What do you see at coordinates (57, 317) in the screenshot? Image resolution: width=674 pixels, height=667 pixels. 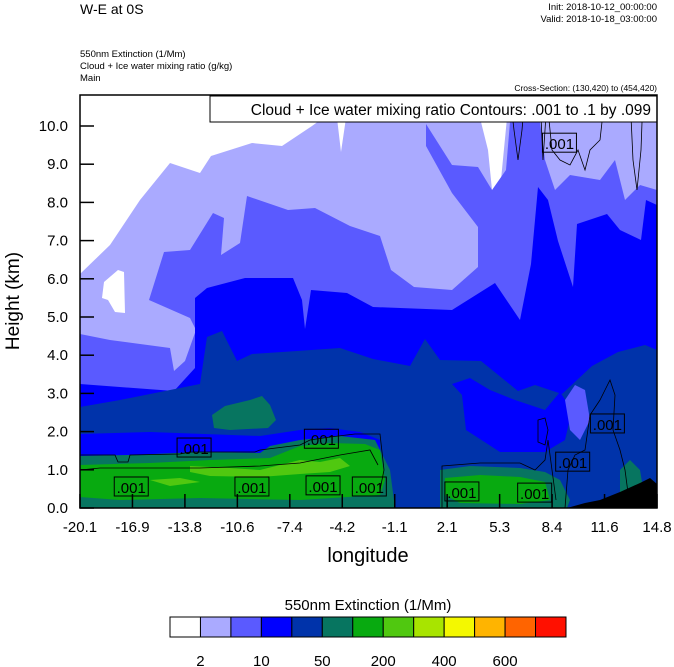 I see `y-tick-label: 5.0` at bounding box center [57, 317].